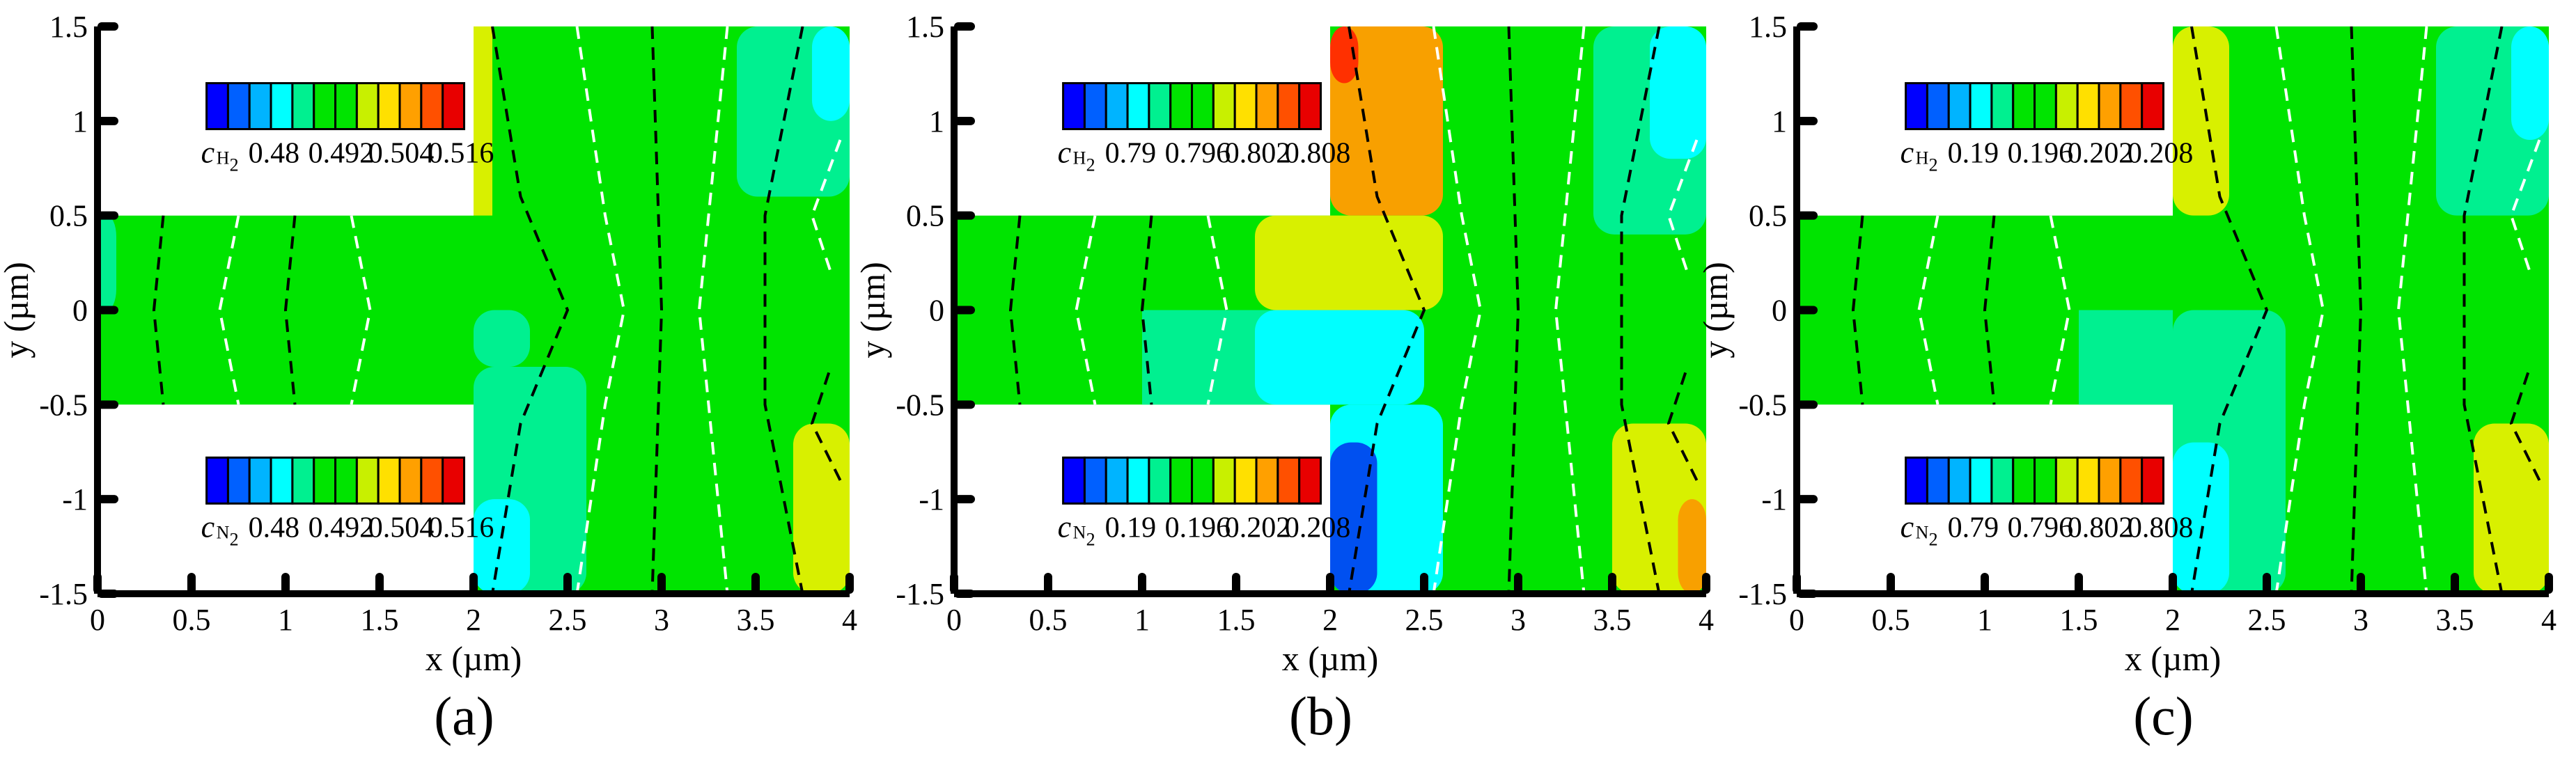  I want to click on colorbar-label: 0.492, so click(342, 154).